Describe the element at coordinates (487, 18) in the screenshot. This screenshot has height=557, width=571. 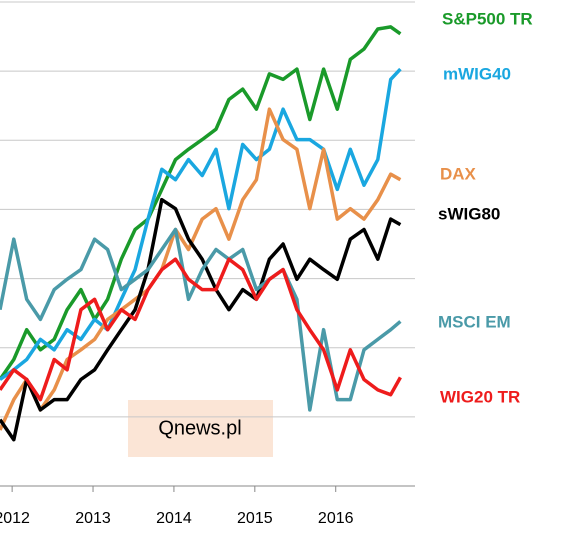
I see `legend-label: S&P500 TR` at that location.